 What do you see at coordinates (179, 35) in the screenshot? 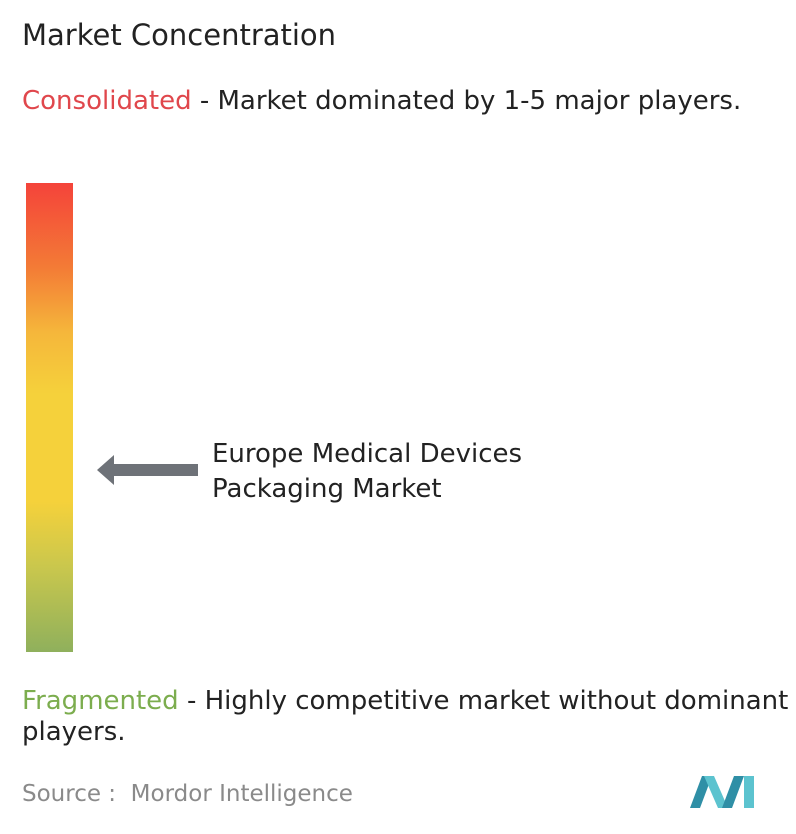
I see `title: Market Concentration` at bounding box center [179, 35].